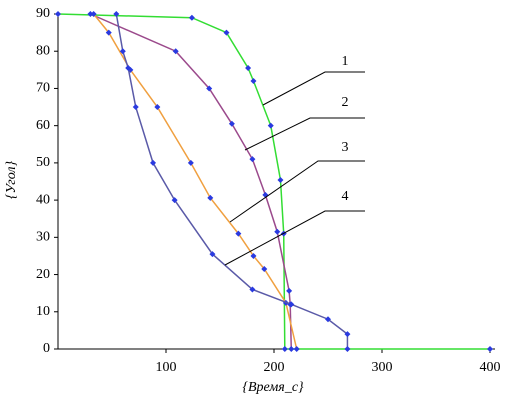  What do you see at coordinates (43, 199) in the screenshot?
I see `y-tick-label: 40` at bounding box center [43, 199].